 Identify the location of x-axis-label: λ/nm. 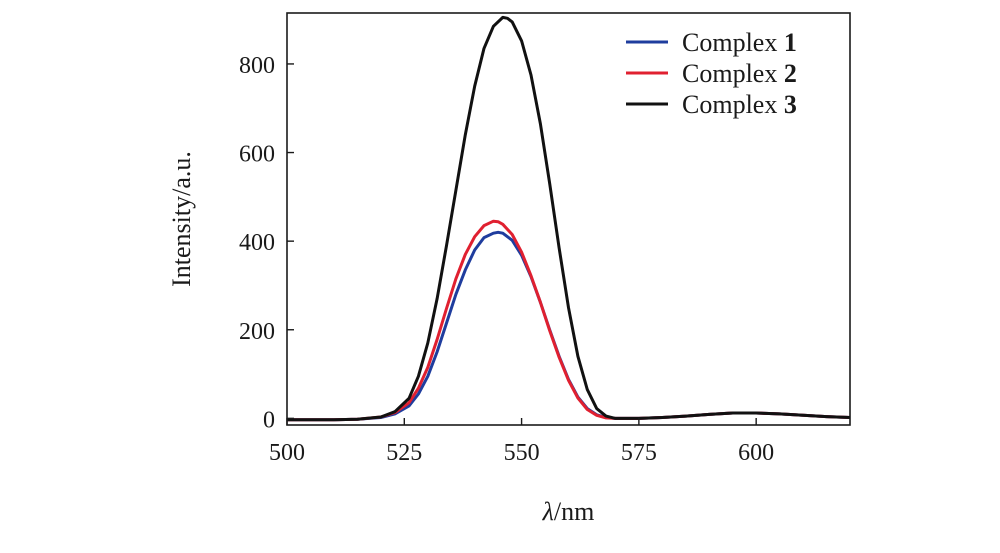
(568, 511).